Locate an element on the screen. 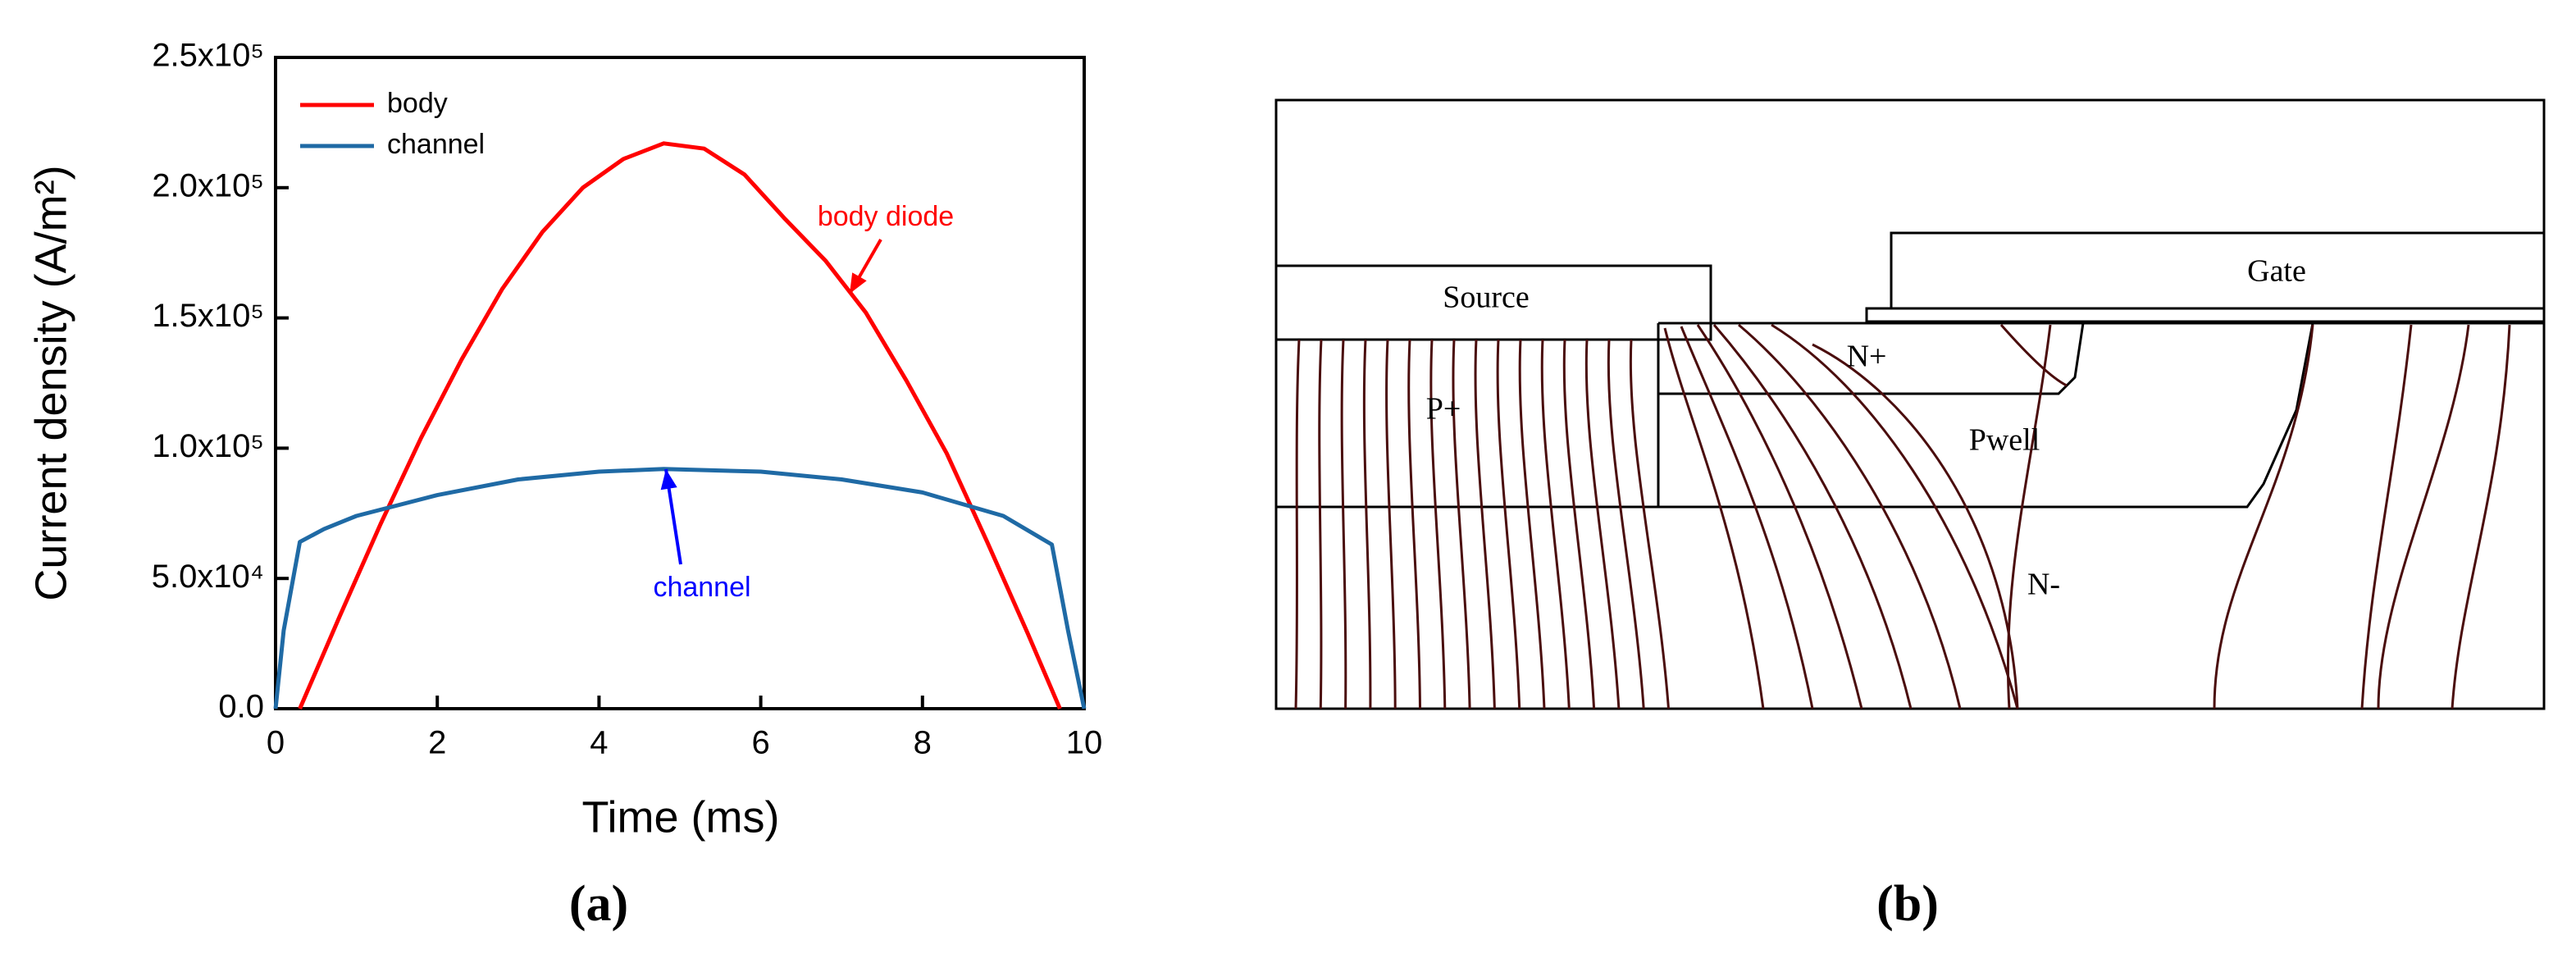  y-tick-label: 0.0 is located at coordinates (241, 707).